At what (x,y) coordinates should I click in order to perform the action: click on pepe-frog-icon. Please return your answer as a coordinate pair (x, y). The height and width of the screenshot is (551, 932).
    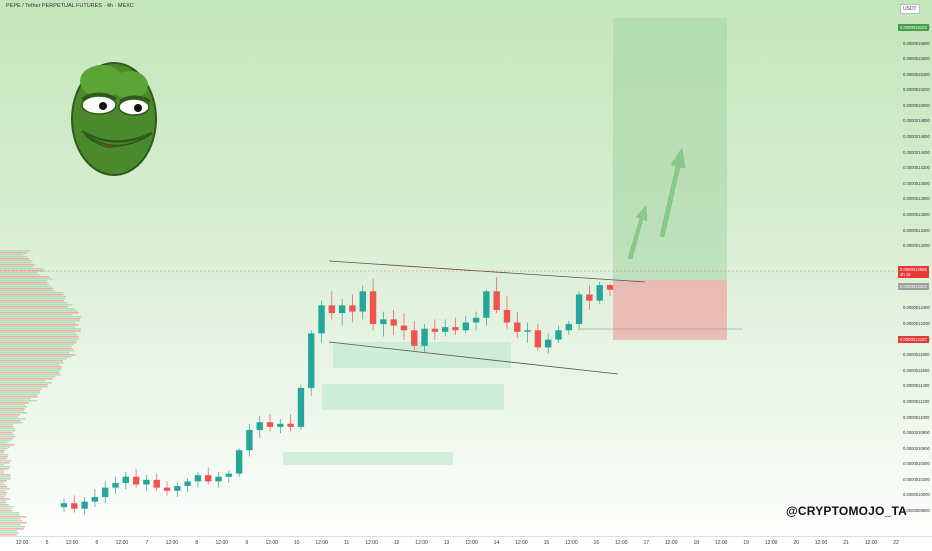
    Looking at the image, I should click on (114, 118).